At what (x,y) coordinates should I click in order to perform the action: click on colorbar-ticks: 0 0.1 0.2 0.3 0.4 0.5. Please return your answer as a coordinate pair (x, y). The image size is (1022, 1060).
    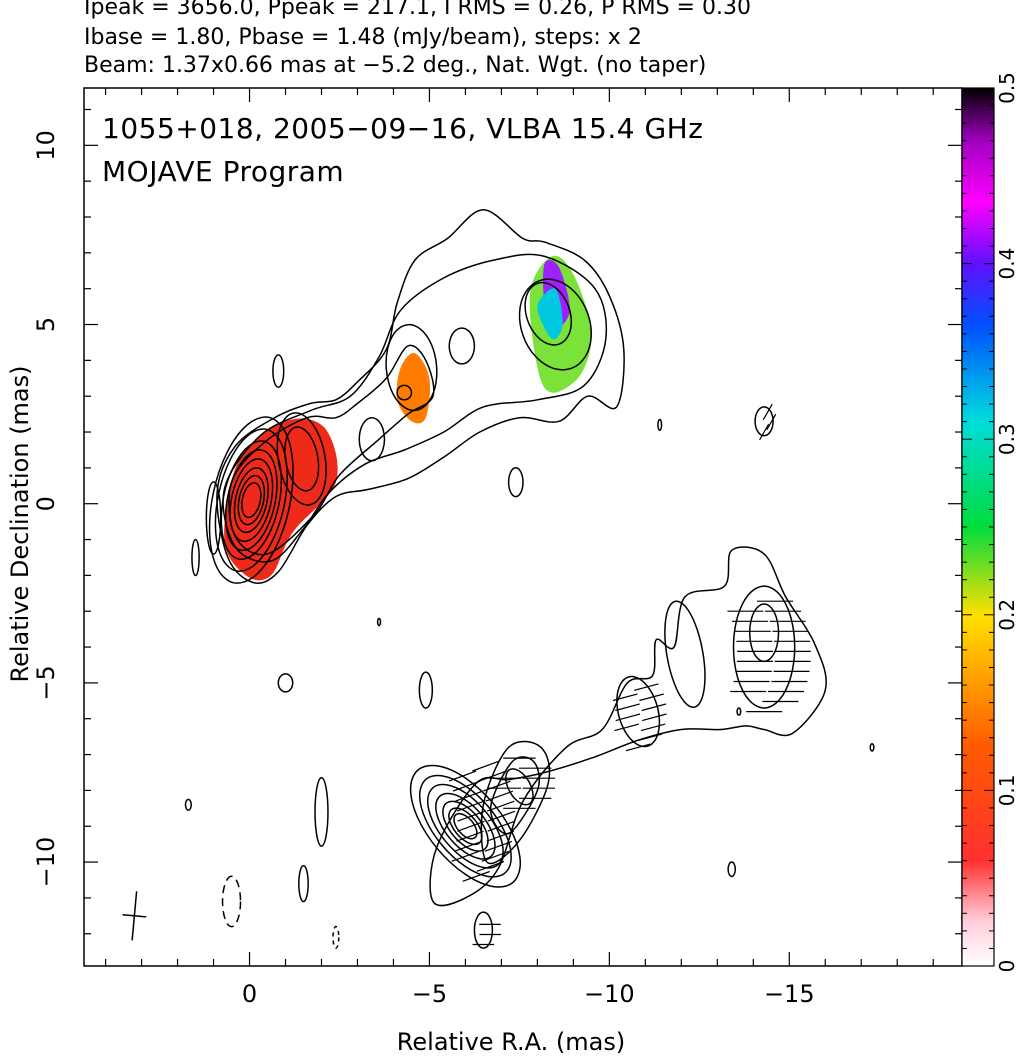
    Looking at the image, I should click on (990, 522).